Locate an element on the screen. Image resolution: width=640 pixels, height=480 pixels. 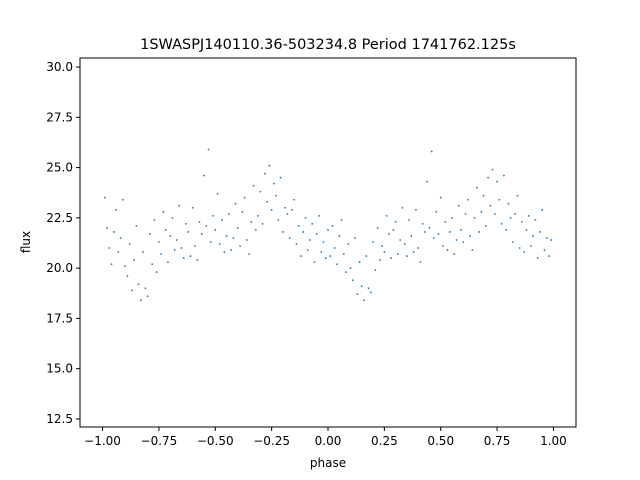
y-tick-label: 27.5 is located at coordinates (59, 117).